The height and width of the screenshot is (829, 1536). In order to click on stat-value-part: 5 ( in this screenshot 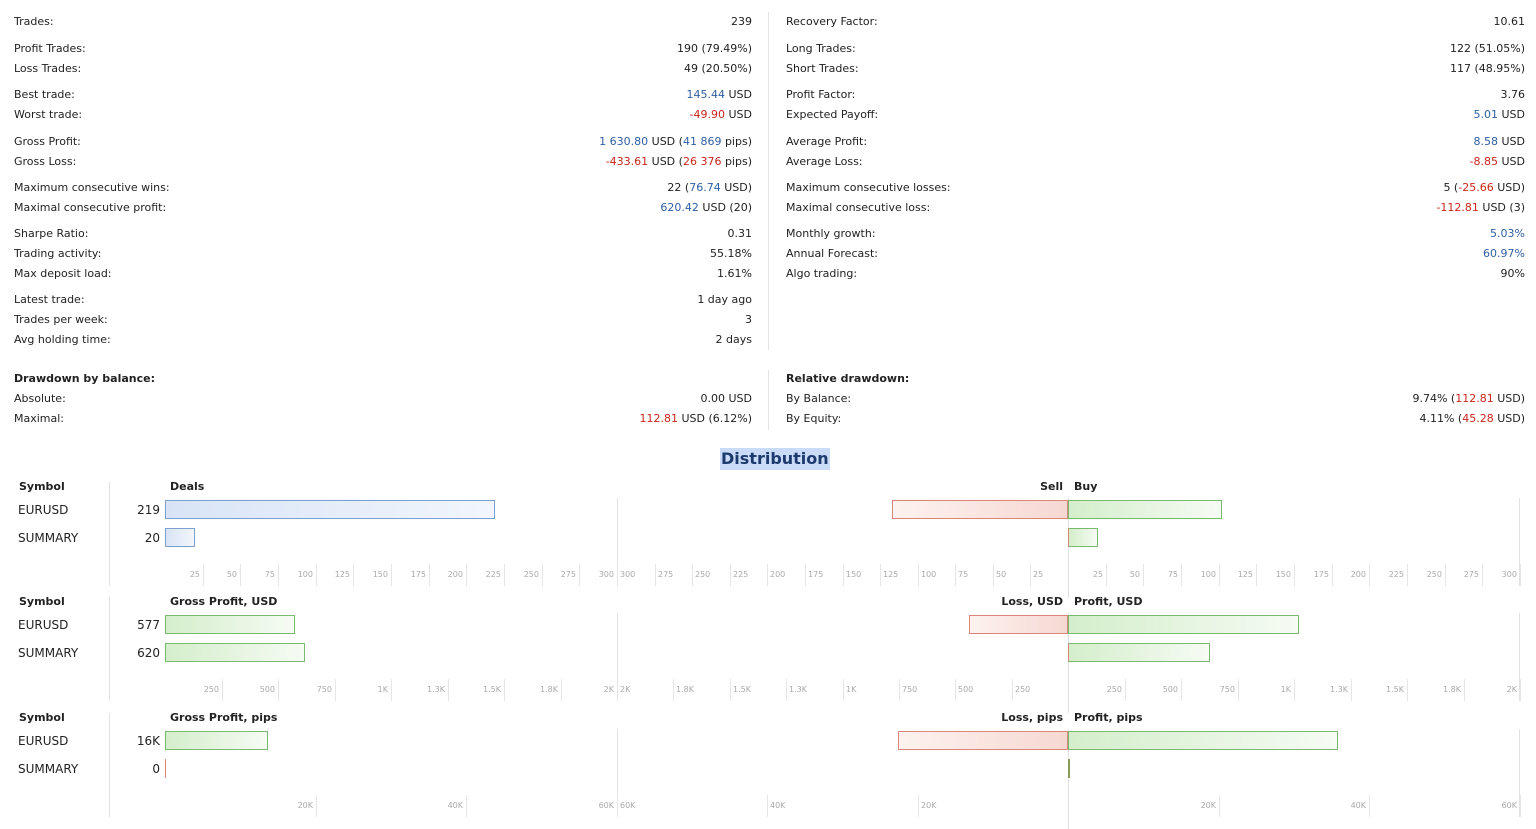, I will do `click(1451, 187)`.